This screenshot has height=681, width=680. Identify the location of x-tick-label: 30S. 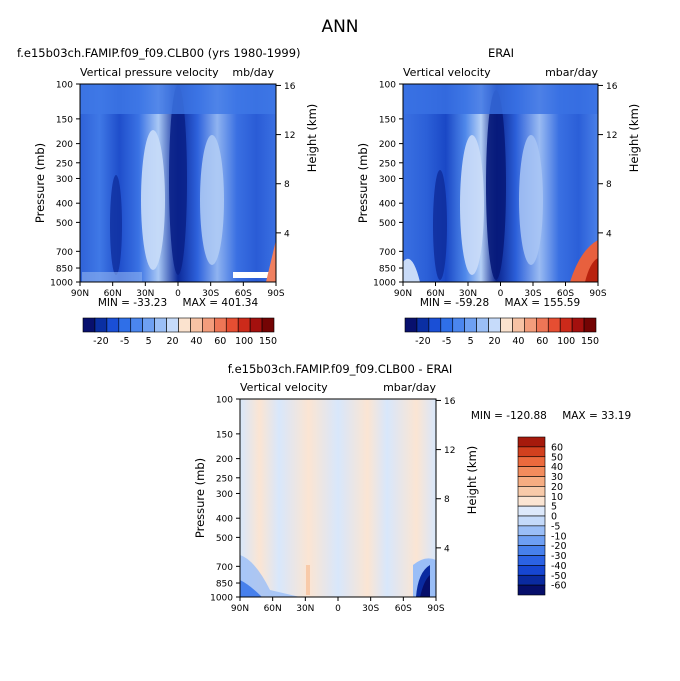
(370, 609).